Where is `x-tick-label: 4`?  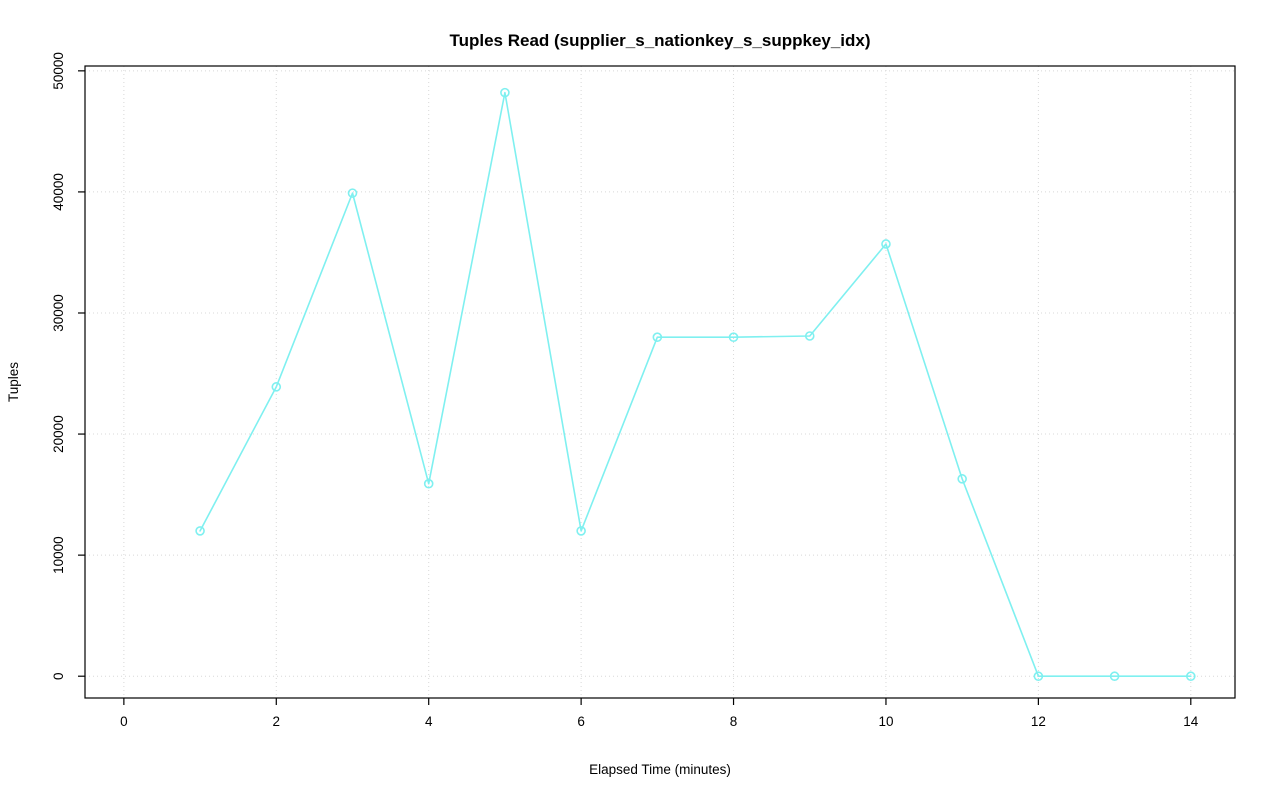 x-tick-label: 4 is located at coordinates (429, 721).